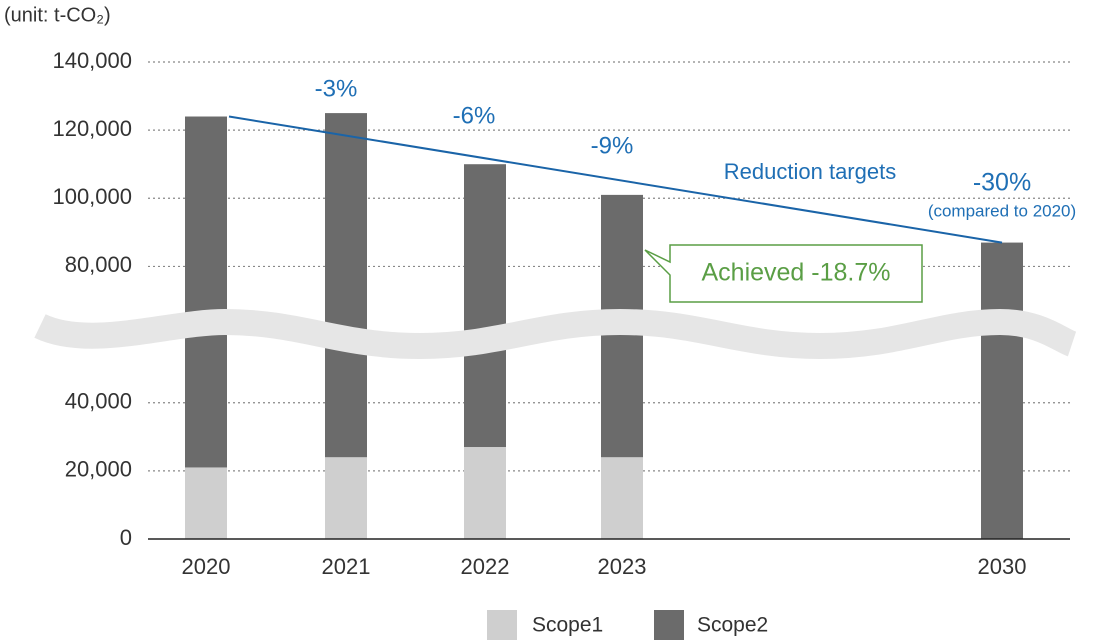  What do you see at coordinates (206, 566) in the screenshot?
I see `x-tick-label: 2020` at bounding box center [206, 566].